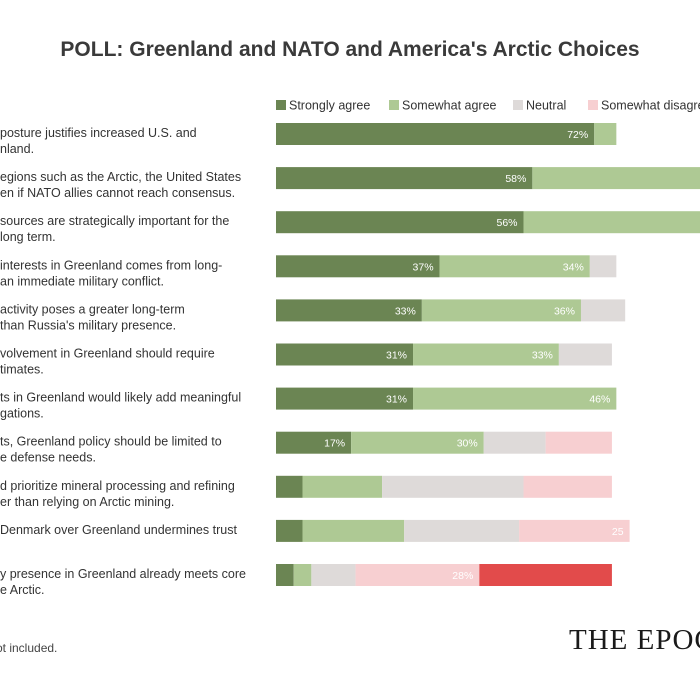 The height and width of the screenshot is (700, 700). Describe the element at coordinates (546, 106) in the screenshot. I see `legend-label: Neutral` at that location.